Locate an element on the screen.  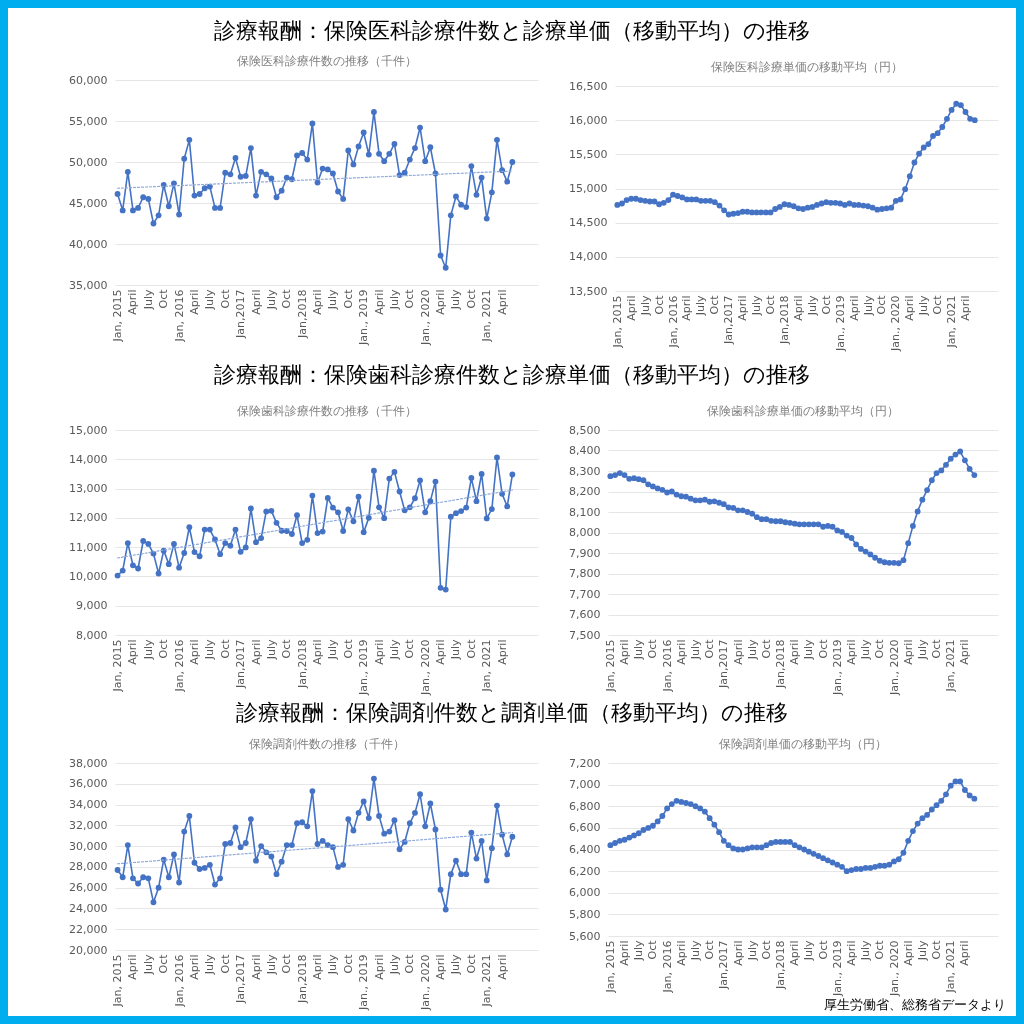
y-tick-label: 14,500 is located at coordinates (588, 223).